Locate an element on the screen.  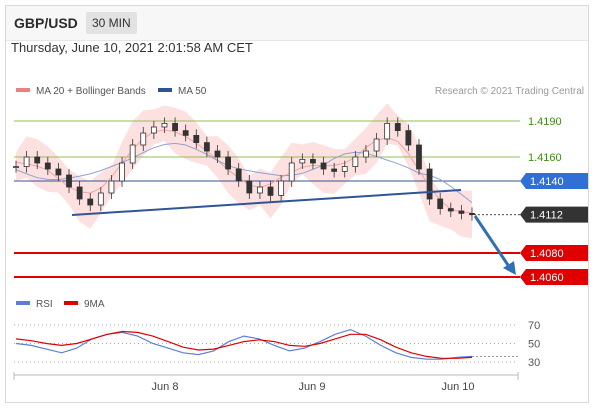
chart-header: GBP/USD 30 MIN is located at coordinates (297, 23).